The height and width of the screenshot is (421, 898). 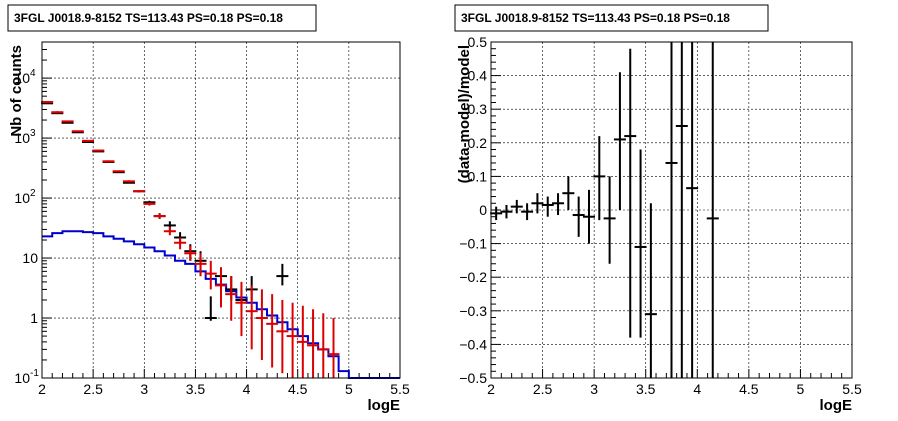 What do you see at coordinates (473, 277) in the screenshot?
I see `residual-y-tick-label: −0.2` at bounding box center [473, 277].